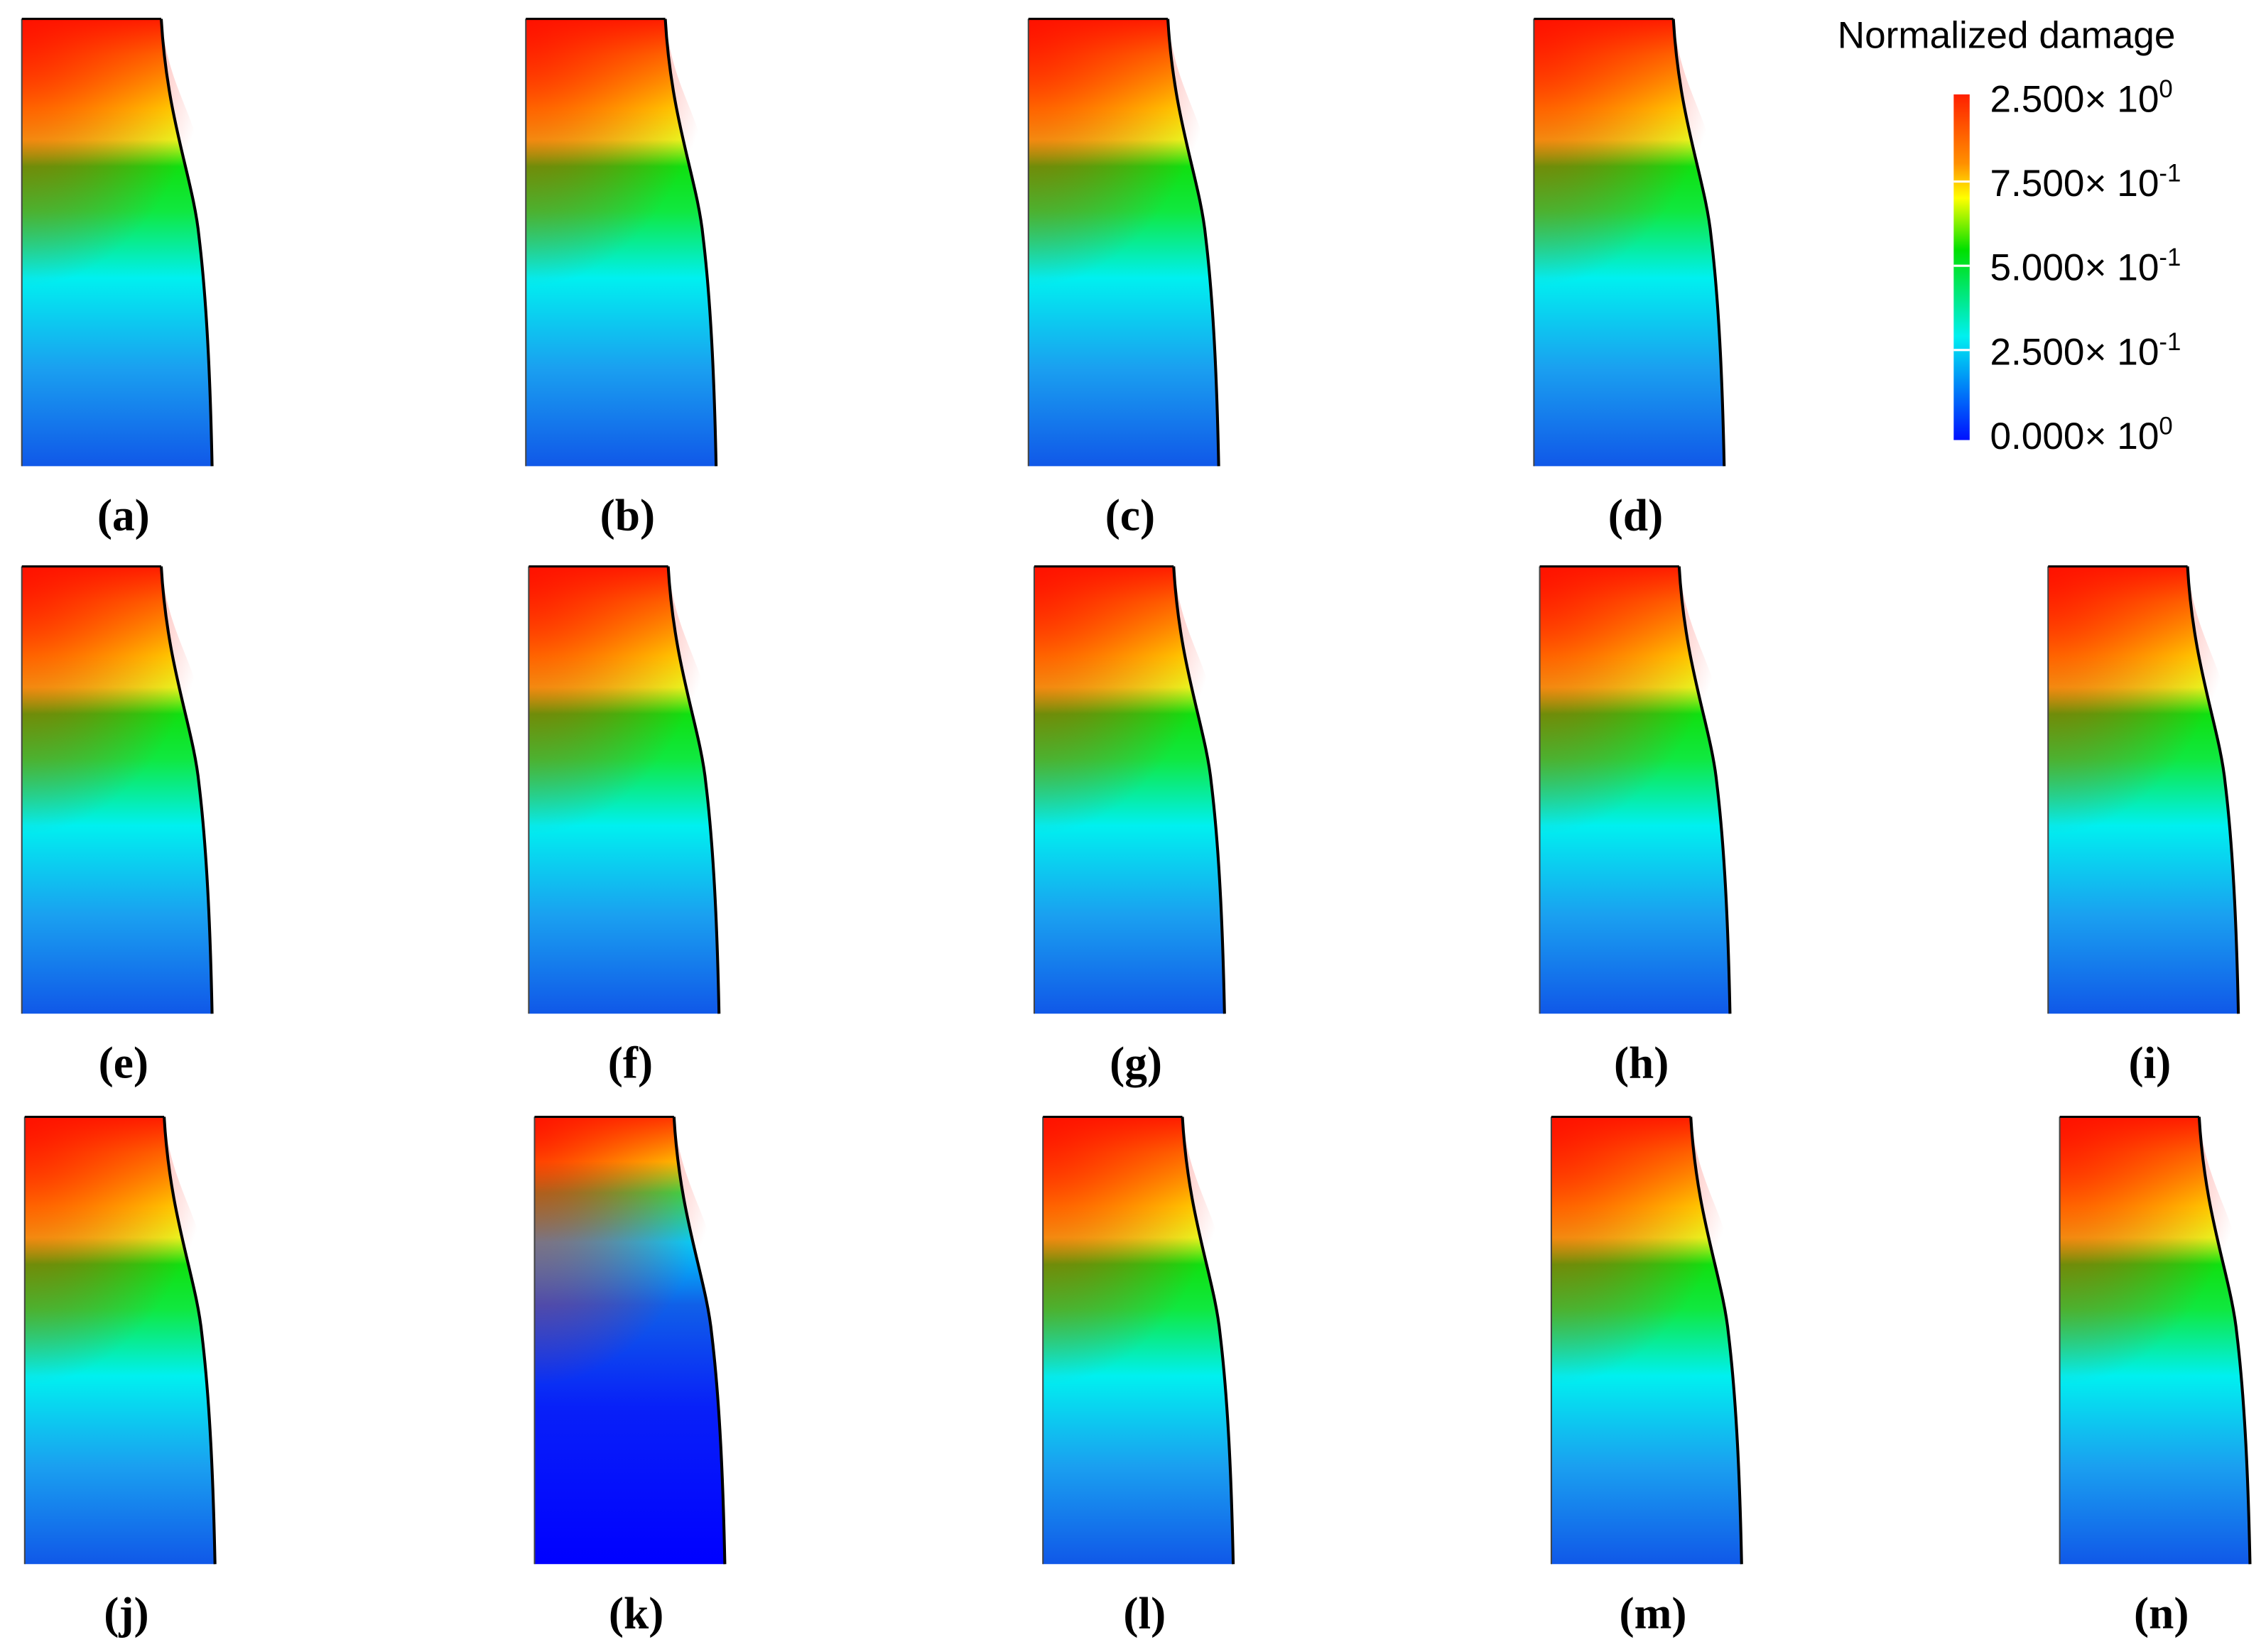  Describe the element at coordinates (1136, 1062) in the screenshot. I see `panel-label: (g)` at that location.